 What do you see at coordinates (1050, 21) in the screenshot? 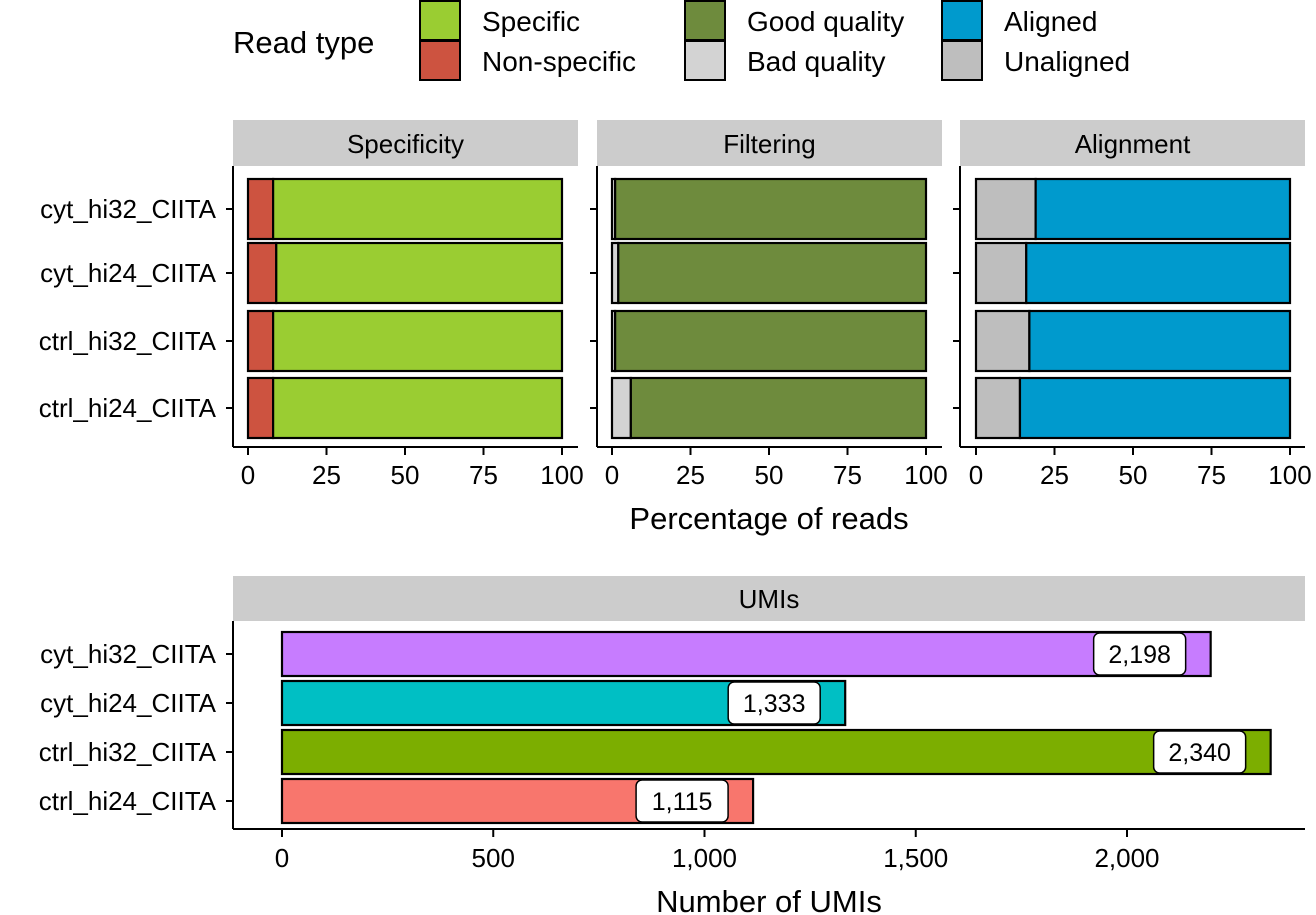
I see `legend-label-5: Aligned` at bounding box center [1050, 21].